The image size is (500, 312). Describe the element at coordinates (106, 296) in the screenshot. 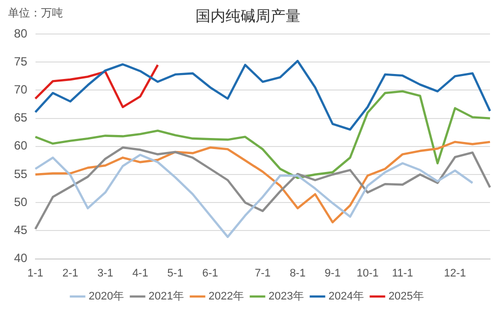

I see `legend-label: 2020年` at that location.